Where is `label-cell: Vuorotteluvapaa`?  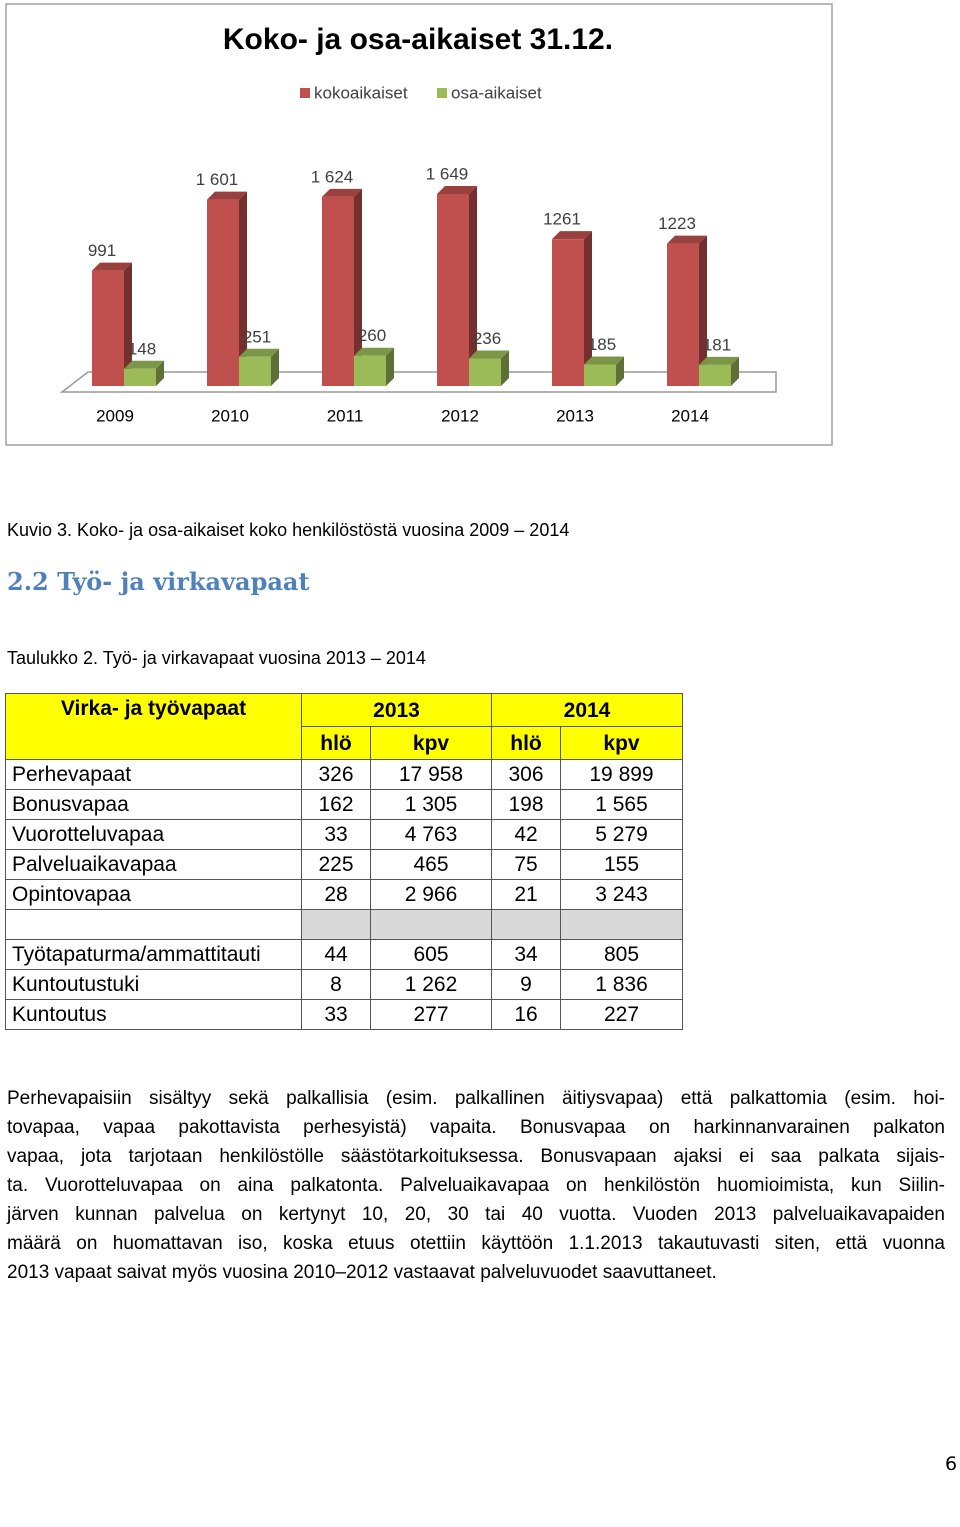
label-cell: Vuorotteluvapaa is located at coordinates (153, 834).